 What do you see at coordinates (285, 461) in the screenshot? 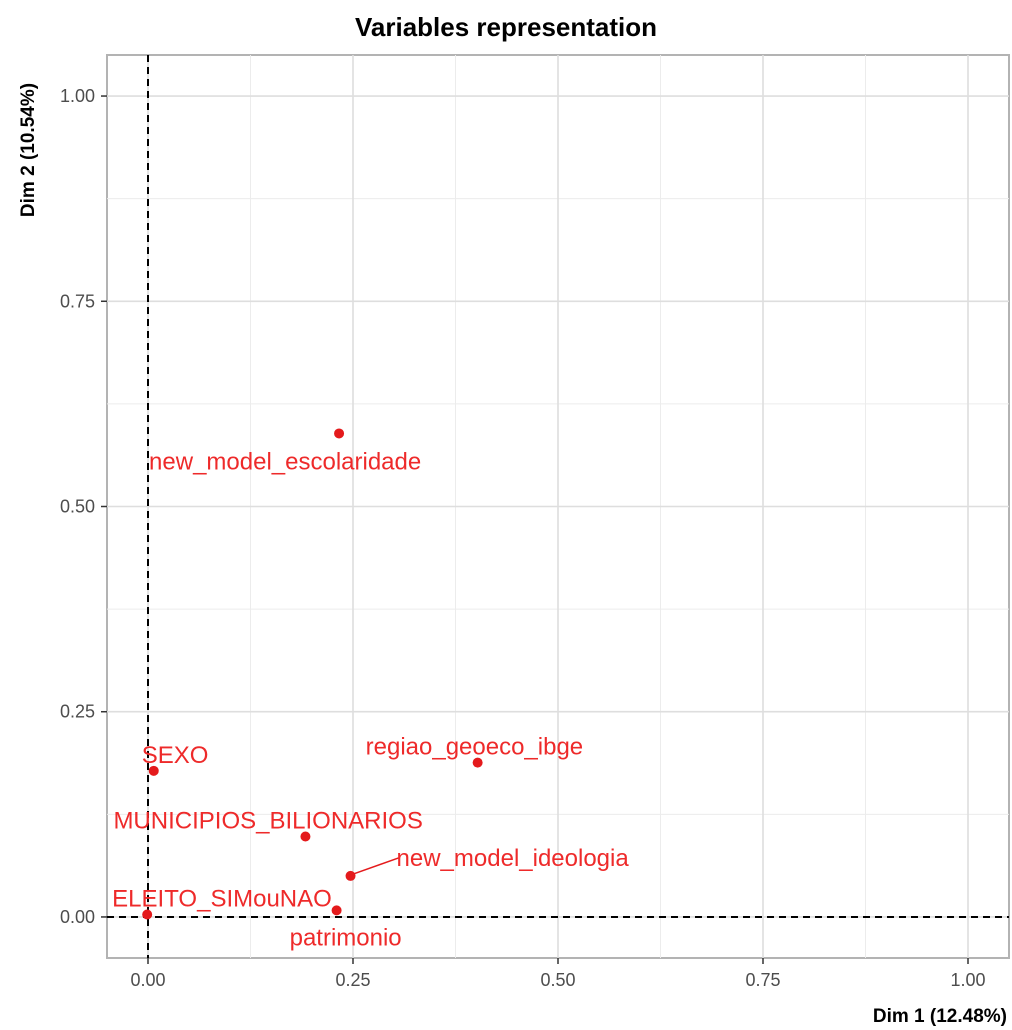
I see `point-label-new_model_escolaridade: new_model_escolaridade` at bounding box center [285, 461].